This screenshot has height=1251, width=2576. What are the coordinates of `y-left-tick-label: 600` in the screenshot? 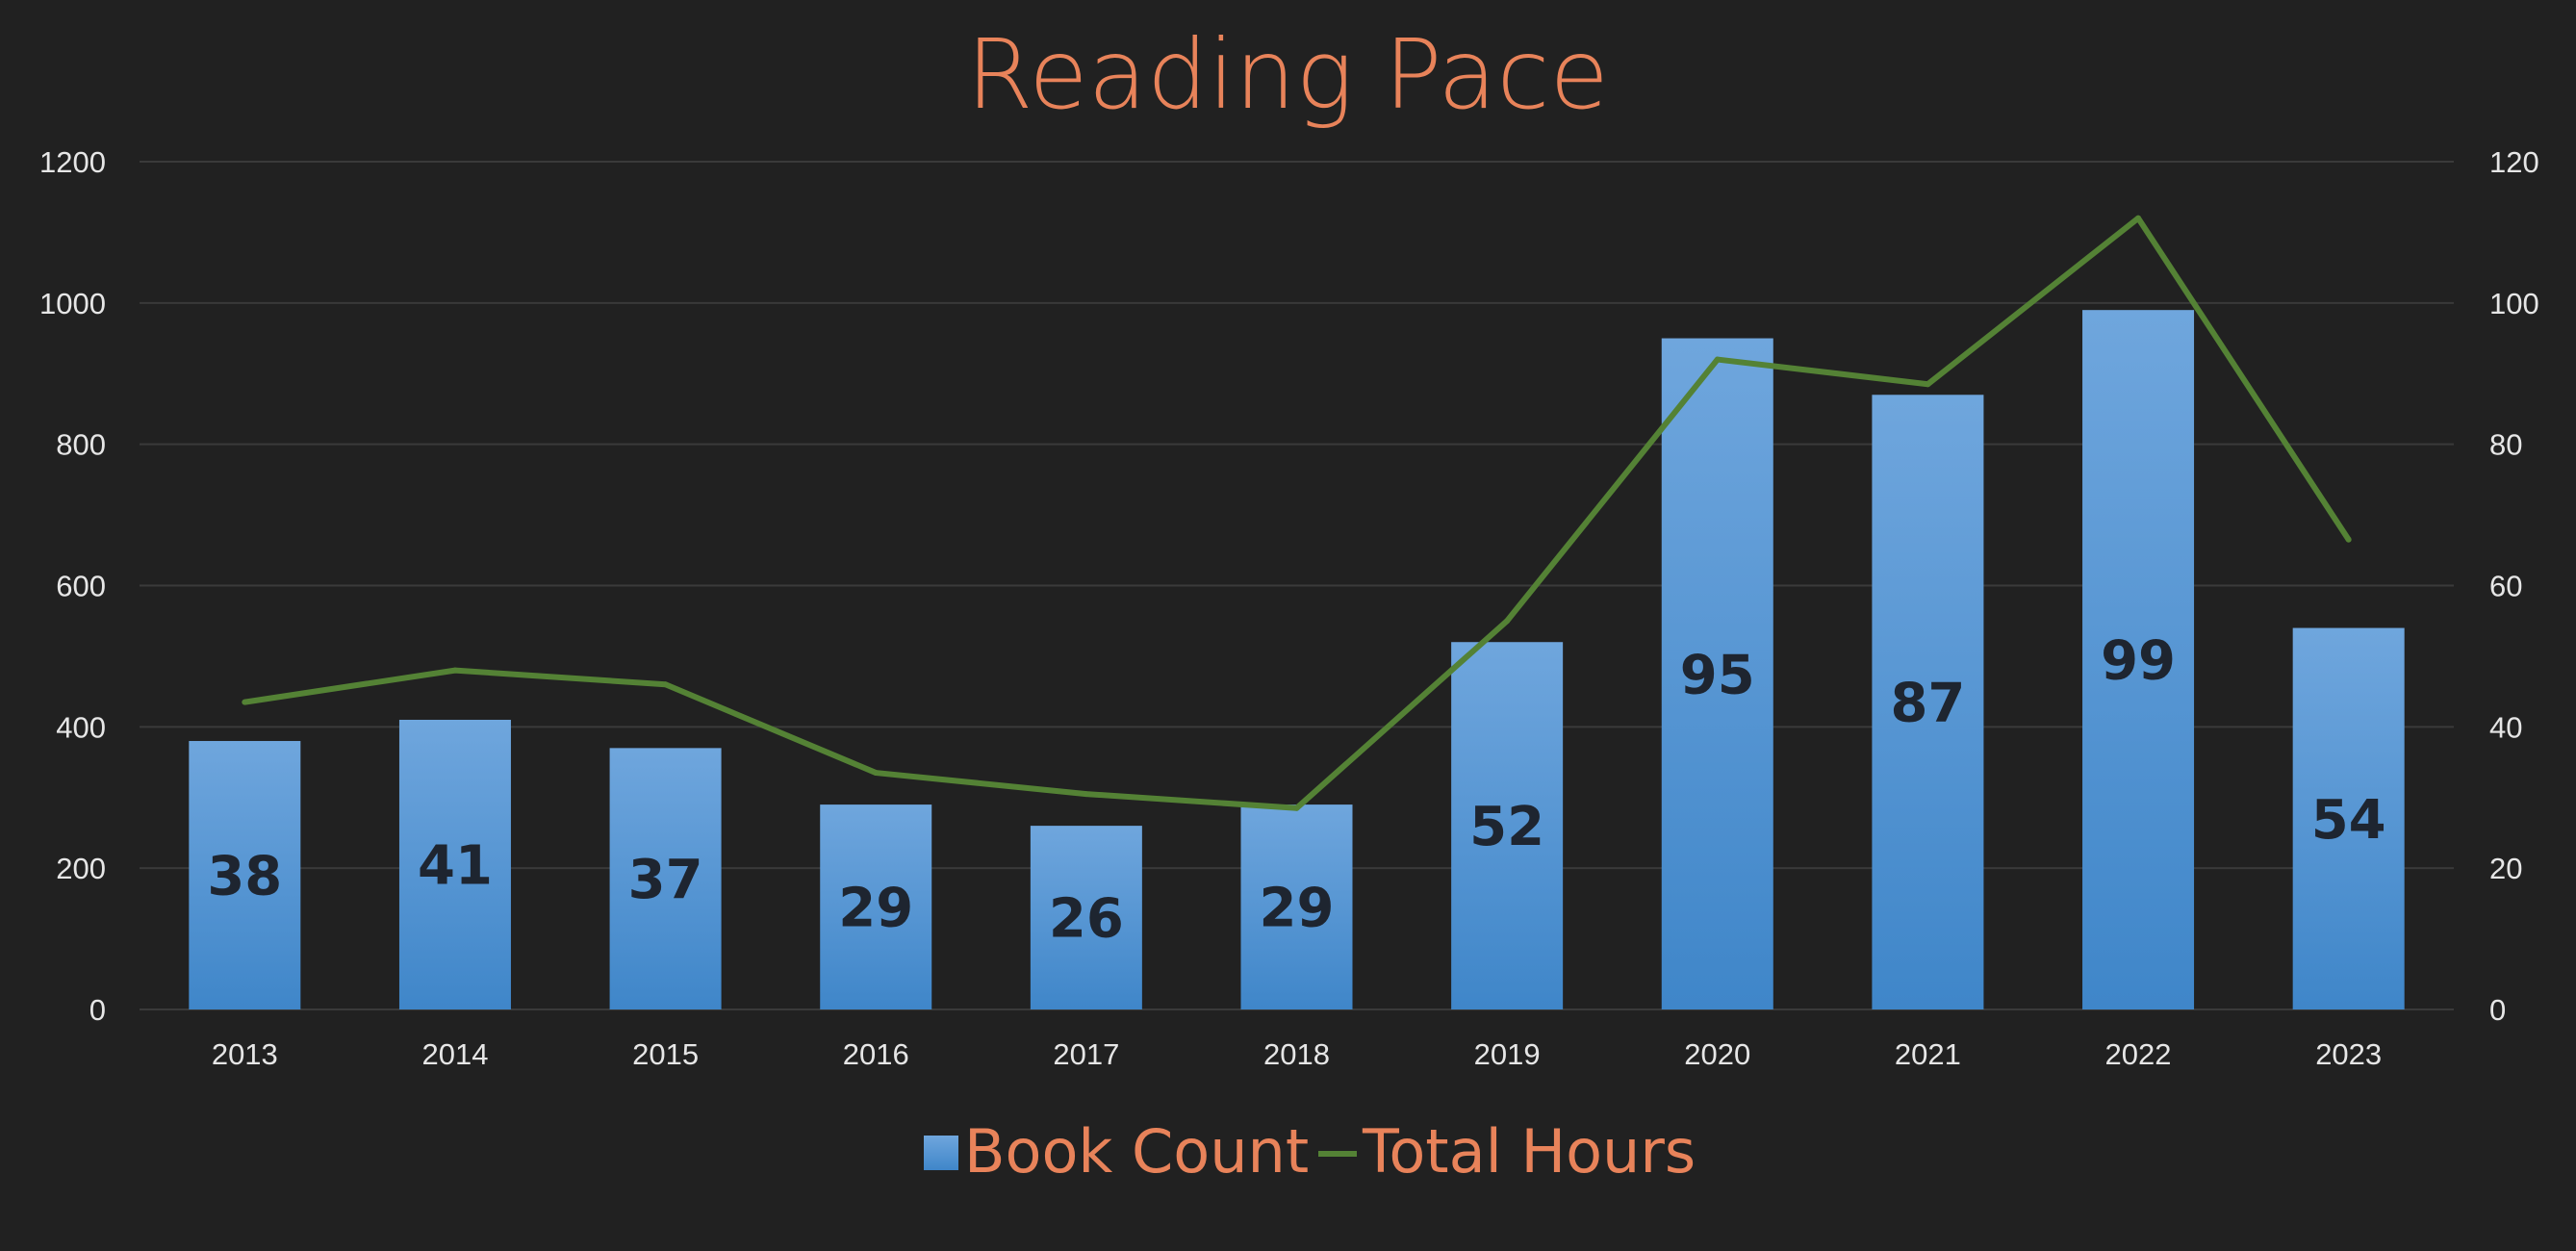 It's located at (81, 586).